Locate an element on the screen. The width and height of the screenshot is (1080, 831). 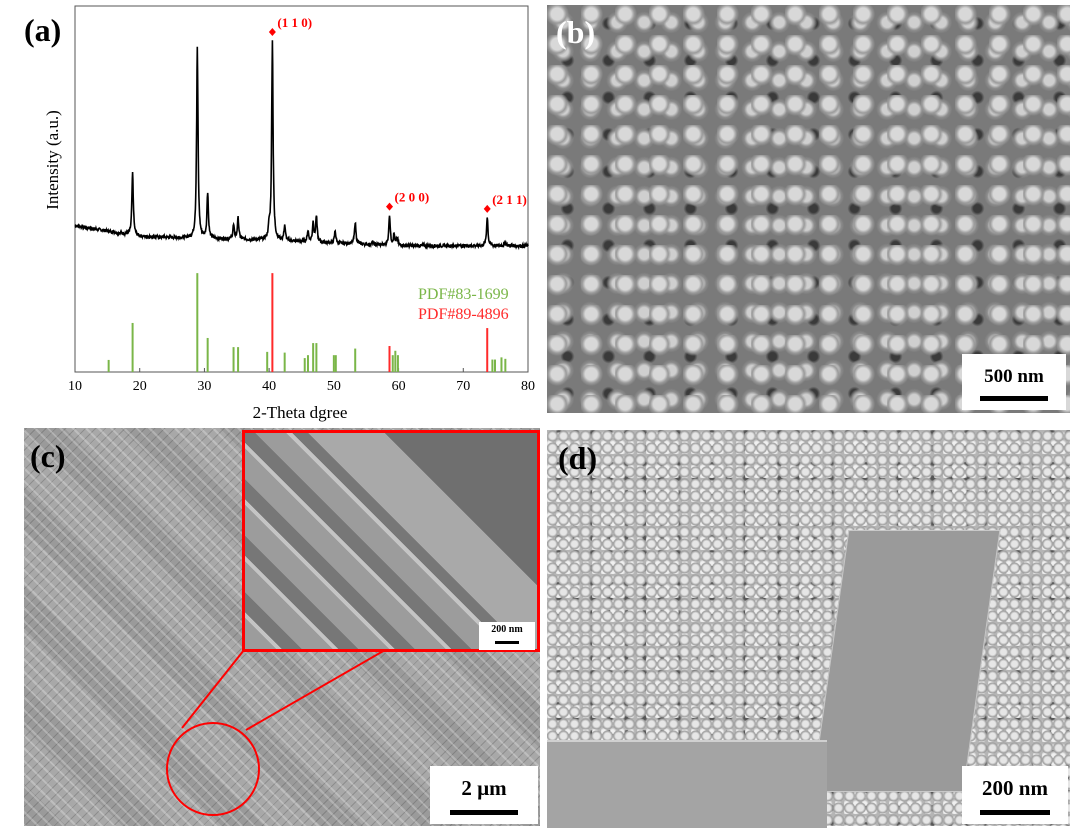
zoom-connector-lines is located at coordinates (283, 690).